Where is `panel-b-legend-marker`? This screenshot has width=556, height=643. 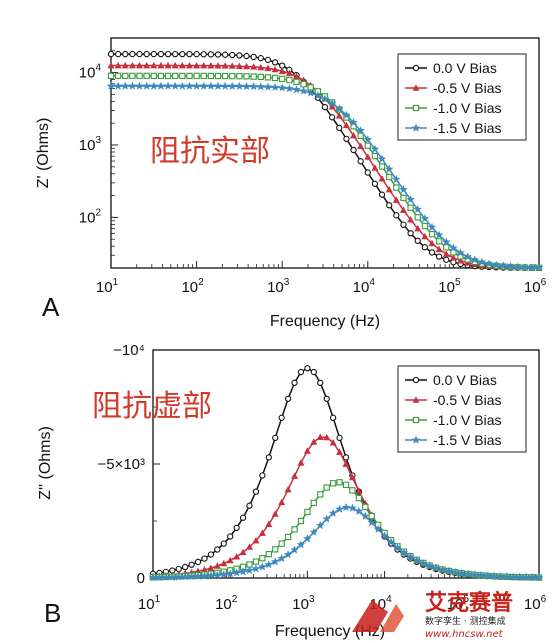 panel-b-legend-marker is located at coordinates (416, 399).